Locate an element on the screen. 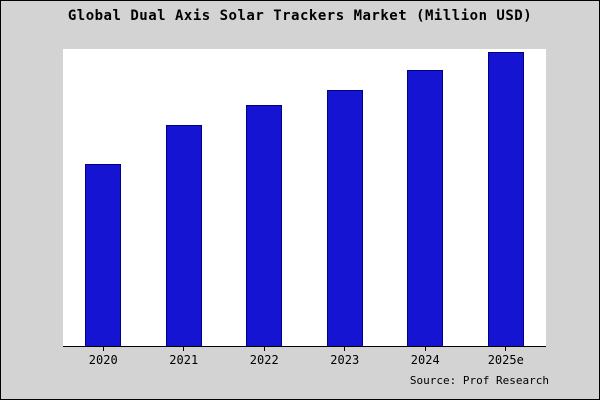  x-tick-label-2020: 2020 is located at coordinates (103, 357).